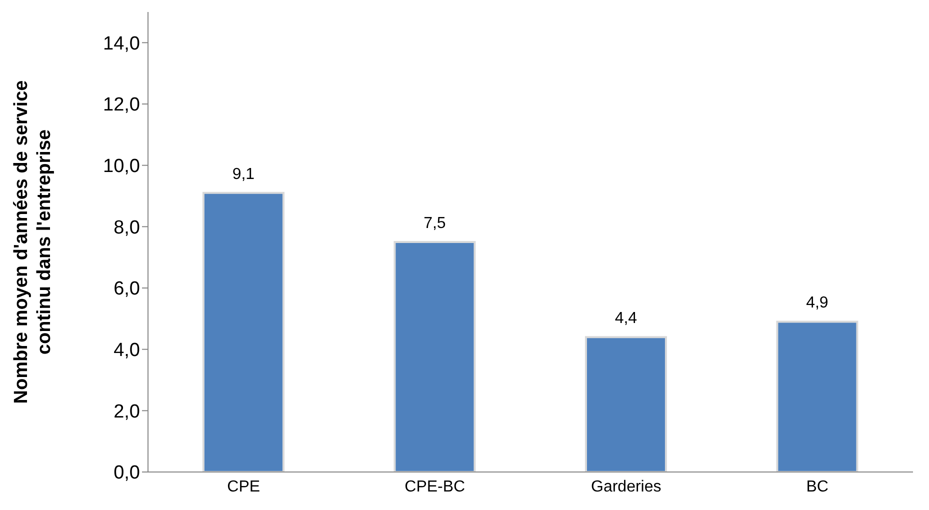 Image resolution: width=929 pixels, height=510 pixels. I want to click on x-tick-label: BC, so click(817, 487).